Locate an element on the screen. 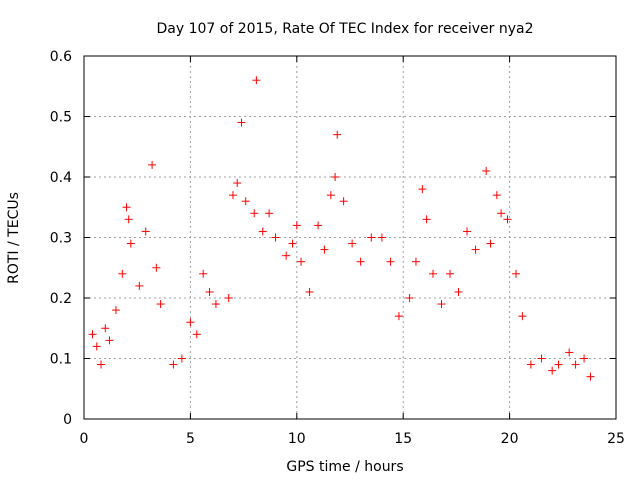  y-axis-label: ROTI / TECUs is located at coordinates (14, 238).